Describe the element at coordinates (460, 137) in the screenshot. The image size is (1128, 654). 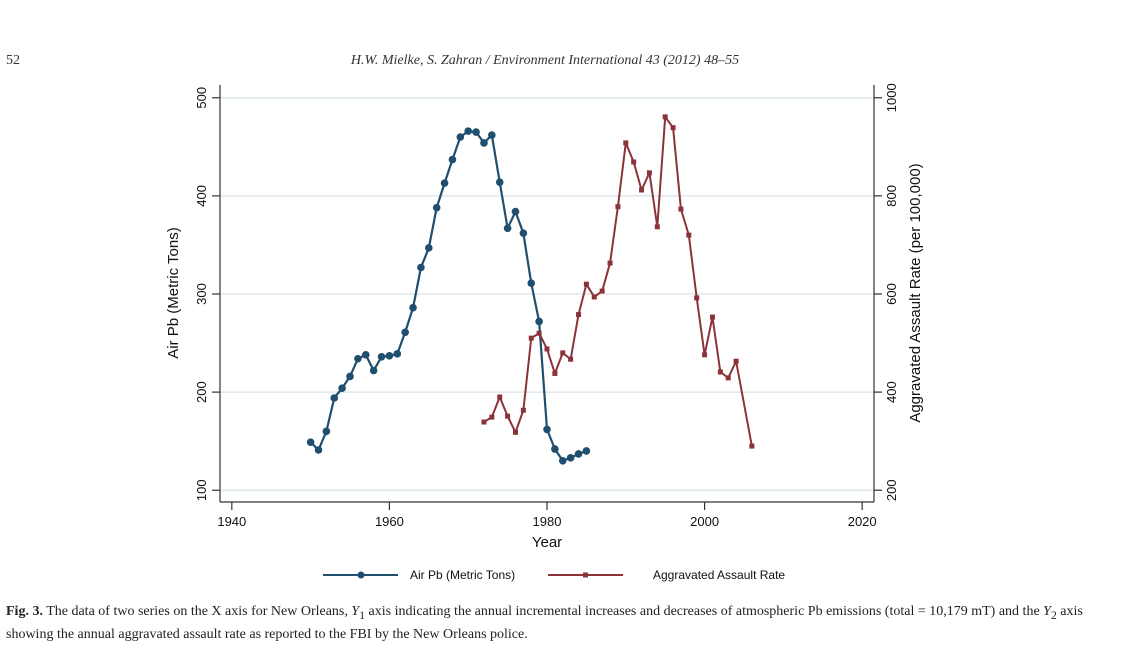
I see `data-point-air-pb-1969` at that location.